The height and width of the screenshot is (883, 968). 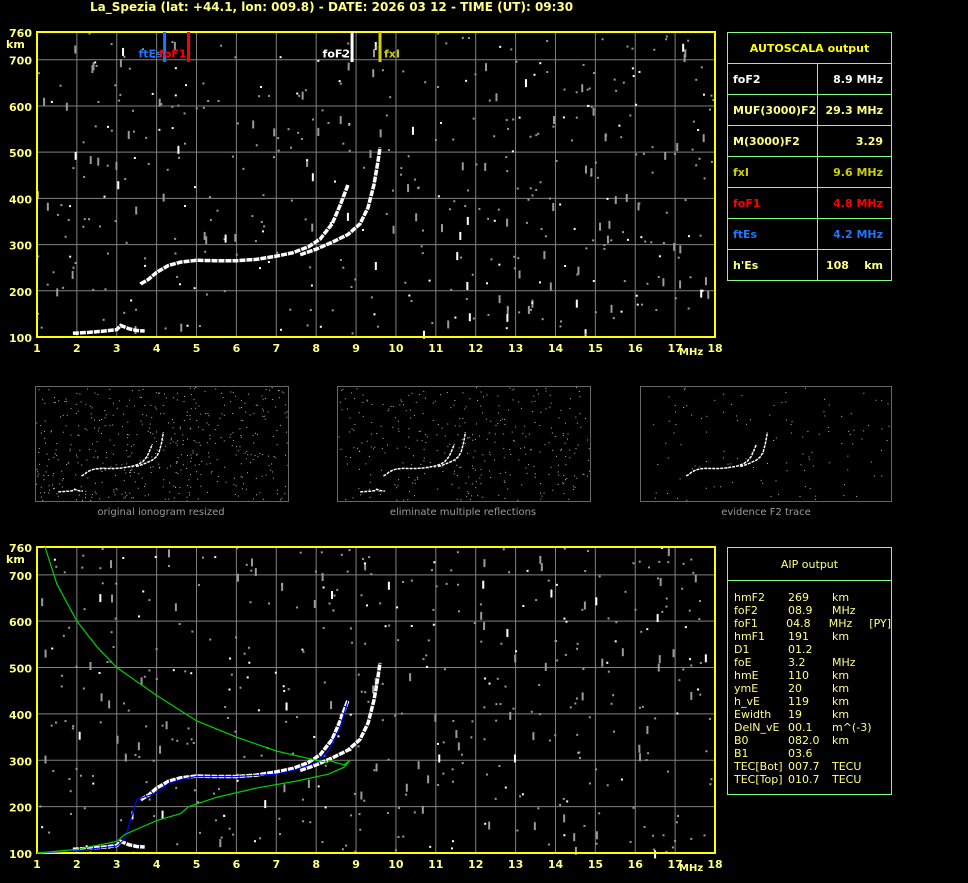 What do you see at coordinates (773, 110) in the screenshot?
I see `autoscala-key: MUF(3000)F2` at bounding box center [773, 110].